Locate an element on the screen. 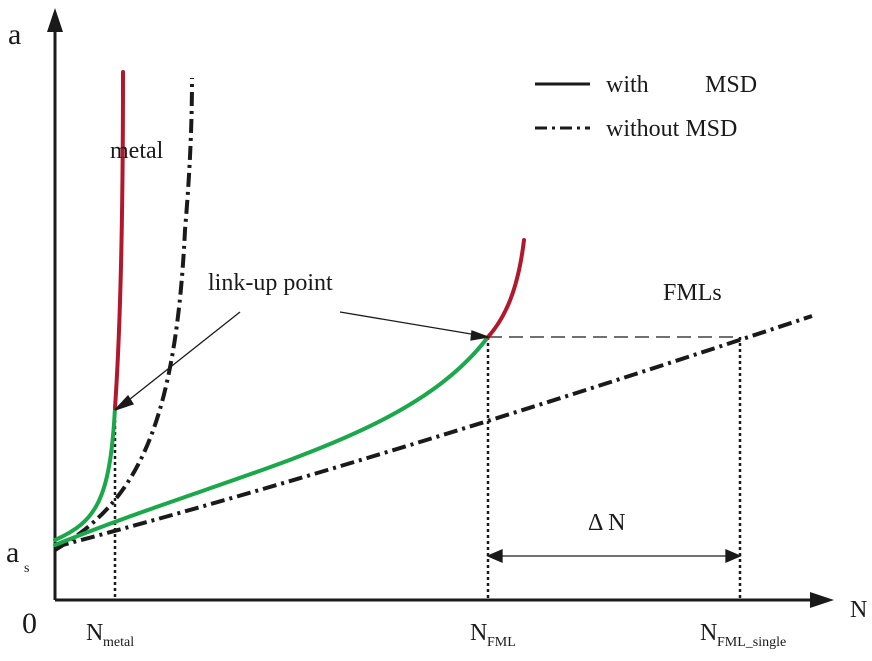 Image resolution: width=872 pixels, height=661 pixels. a-s-main: a is located at coordinates (12, 552).